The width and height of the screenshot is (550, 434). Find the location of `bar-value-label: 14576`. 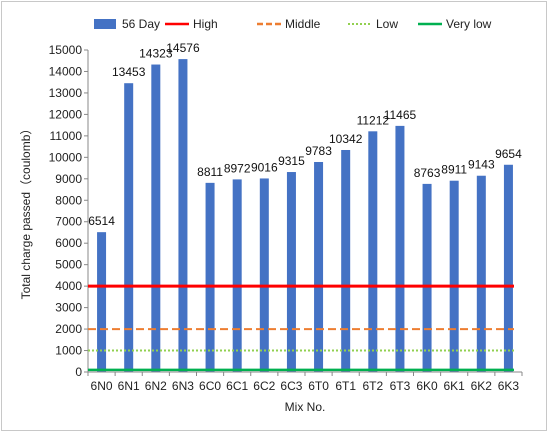

bar-value-label: 14576 is located at coordinates (183, 48).